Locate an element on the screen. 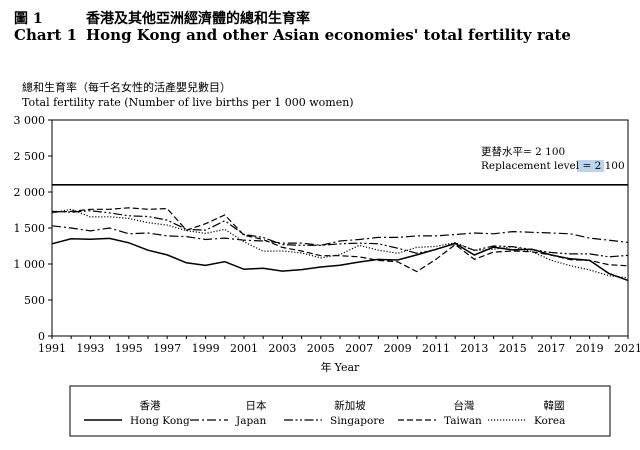 The height and width of the screenshot is (450, 640). x-tick-label: 1999 is located at coordinates (206, 348).